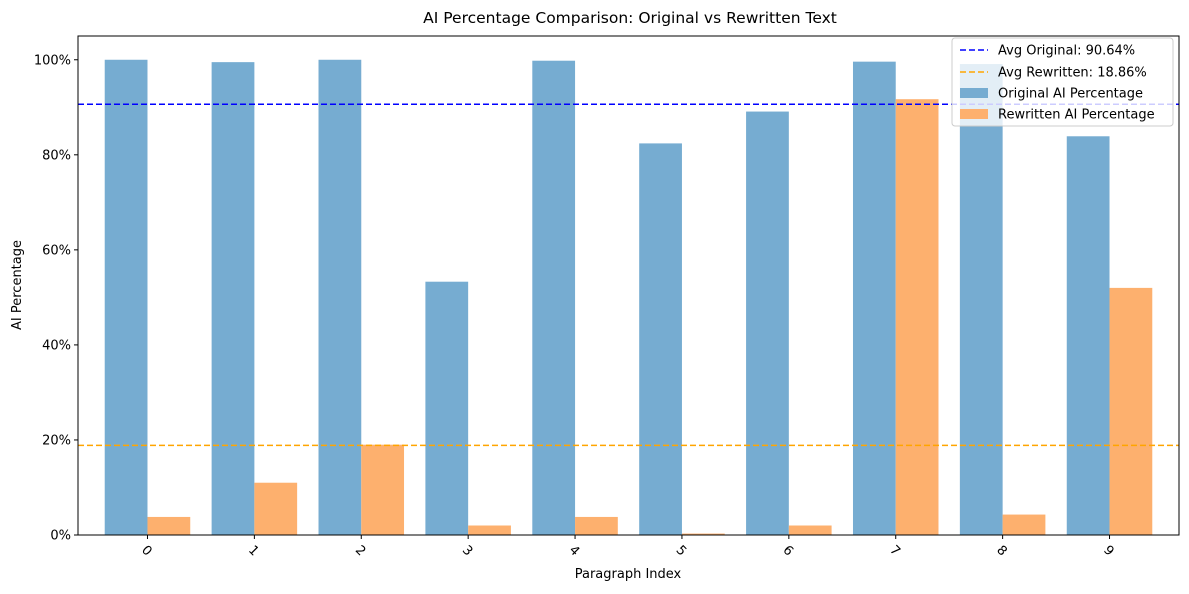 The image size is (1189, 594). What do you see at coordinates (56, 345) in the screenshot?
I see `y-tick-label-40: 40%` at bounding box center [56, 345].